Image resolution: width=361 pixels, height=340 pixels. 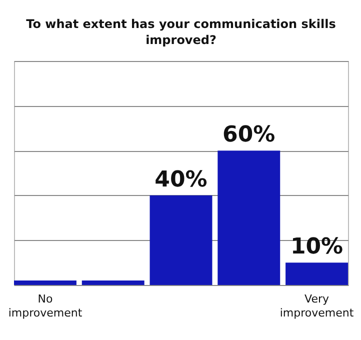 What do you see at coordinates (181, 179) in the screenshot?
I see `data-label: 40%` at bounding box center [181, 179].